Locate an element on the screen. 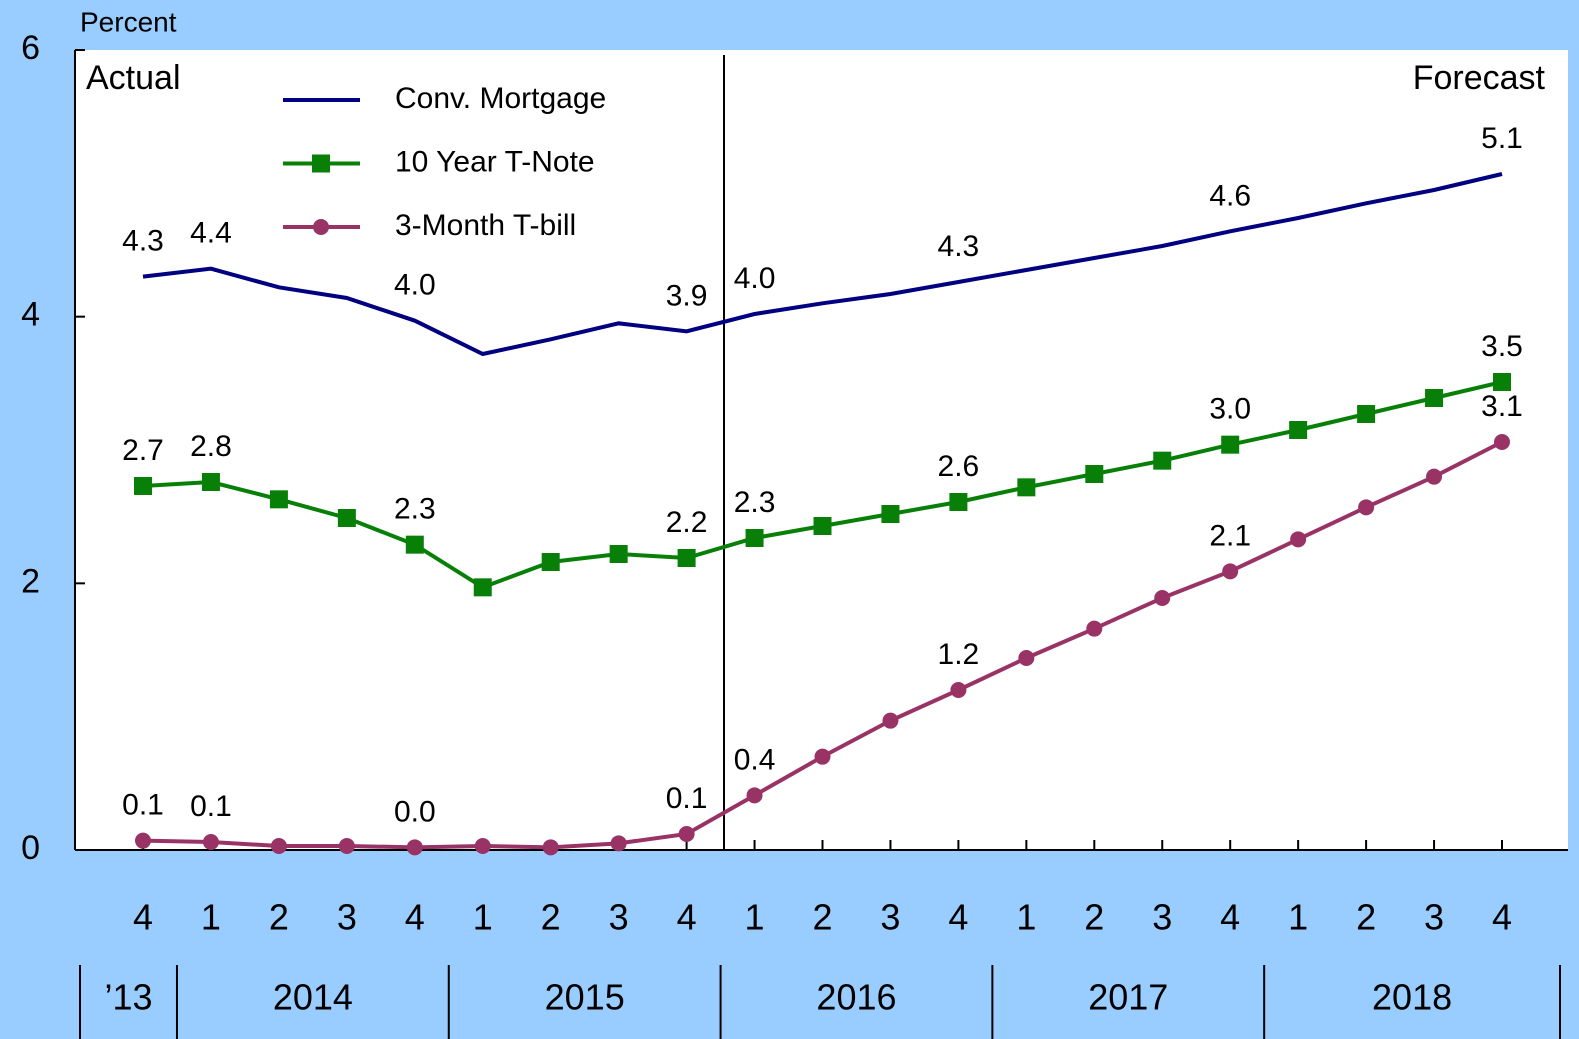 The image size is (1579, 1039). y-tick-label: 2 is located at coordinates (30, 581).